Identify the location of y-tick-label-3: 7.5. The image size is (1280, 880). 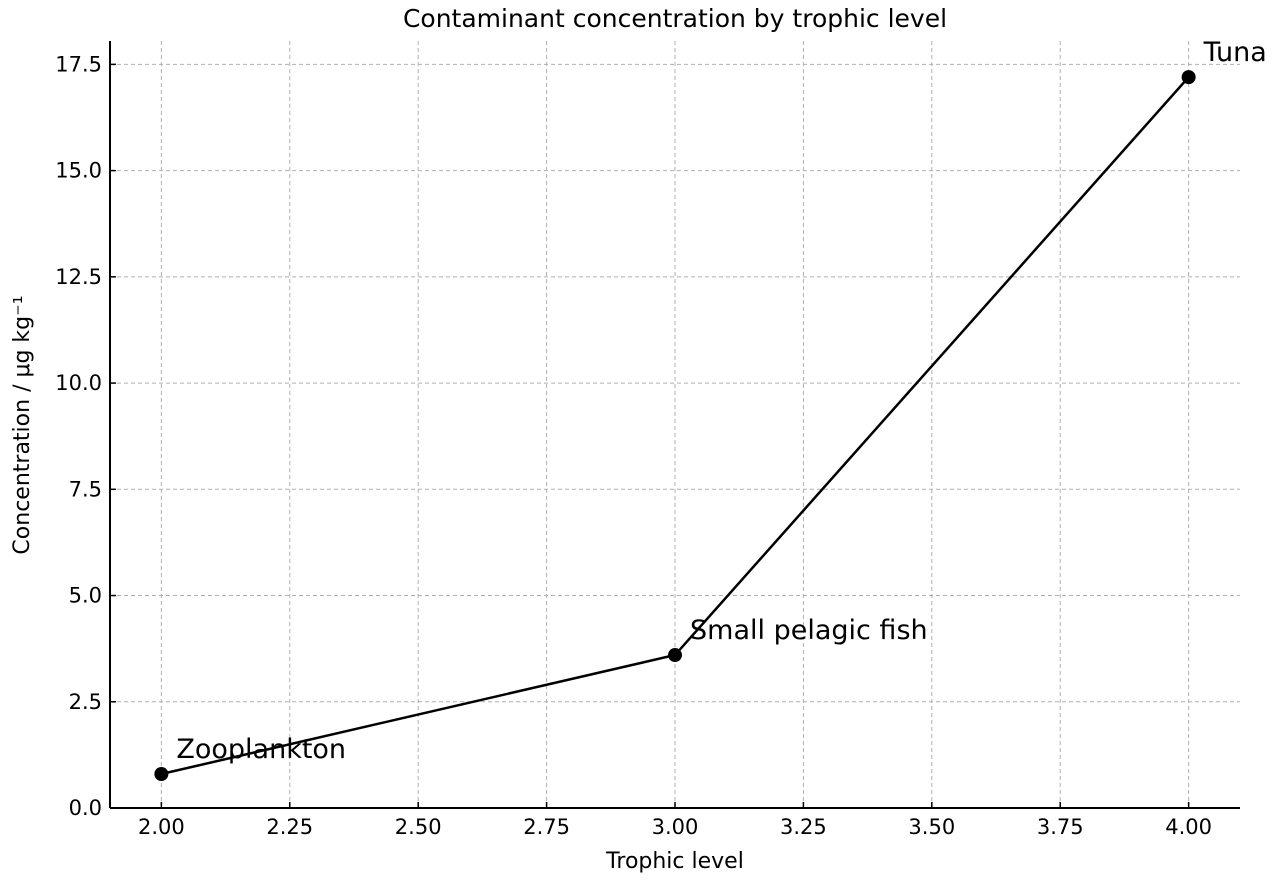
(85, 489).